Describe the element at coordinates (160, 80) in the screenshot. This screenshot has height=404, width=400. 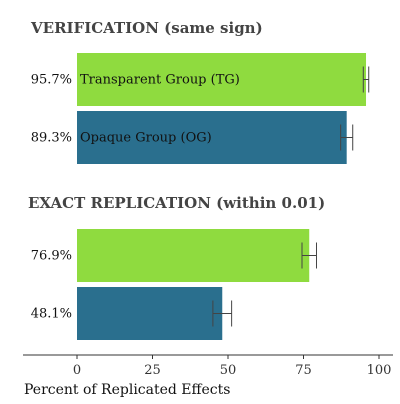
I see `bar-inline-label: Transparent Group (TG)` at that location.